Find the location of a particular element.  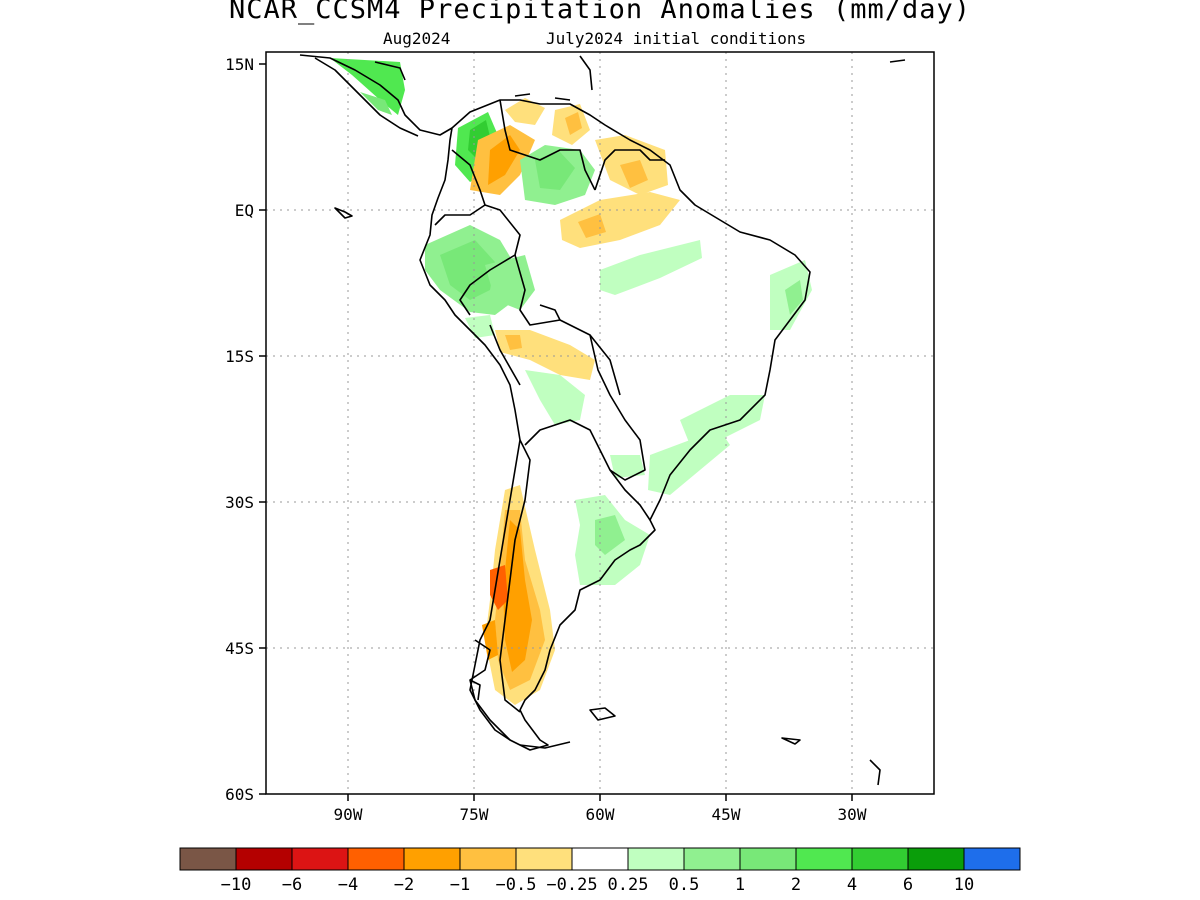

colorbar-label: −0.25 is located at coordinates (571, 885).